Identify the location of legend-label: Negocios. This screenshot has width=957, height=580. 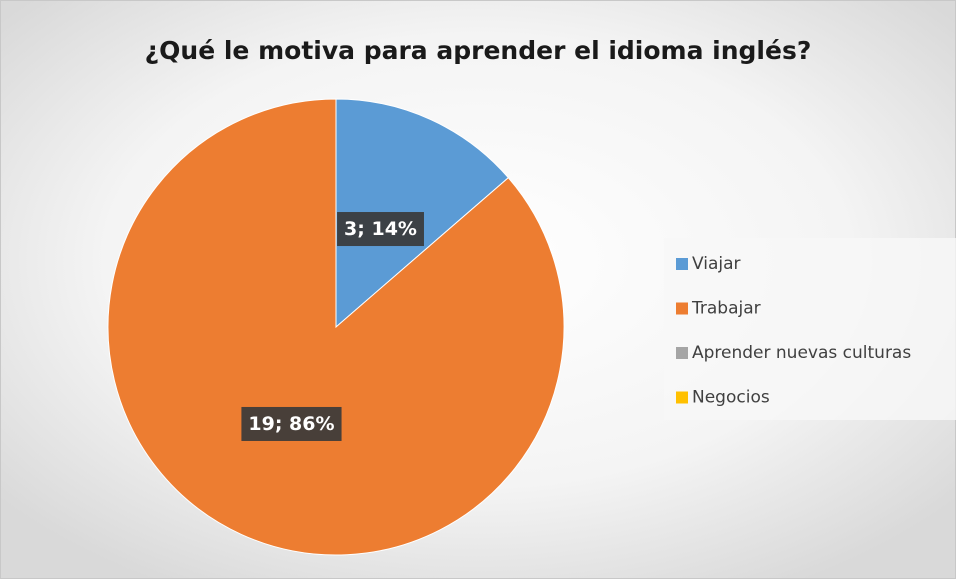
(731, 398).